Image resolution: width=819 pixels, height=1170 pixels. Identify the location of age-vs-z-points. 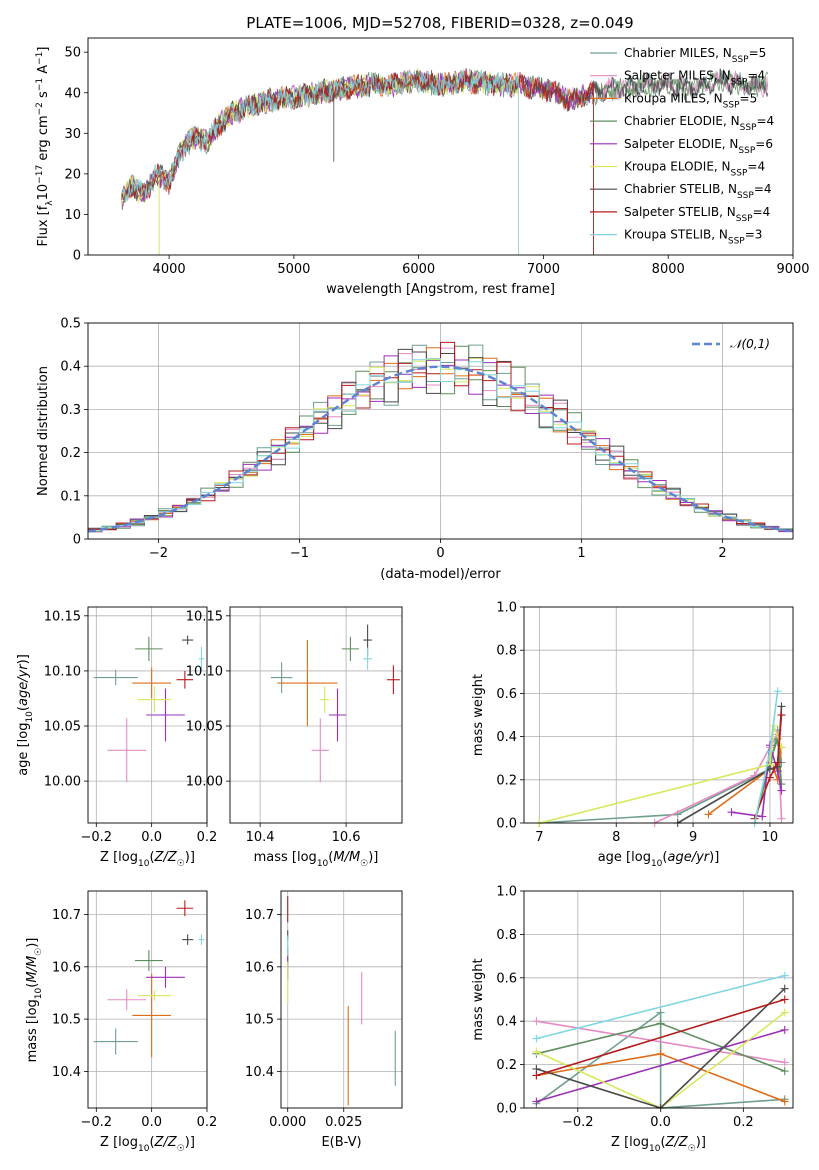
(149, 709).